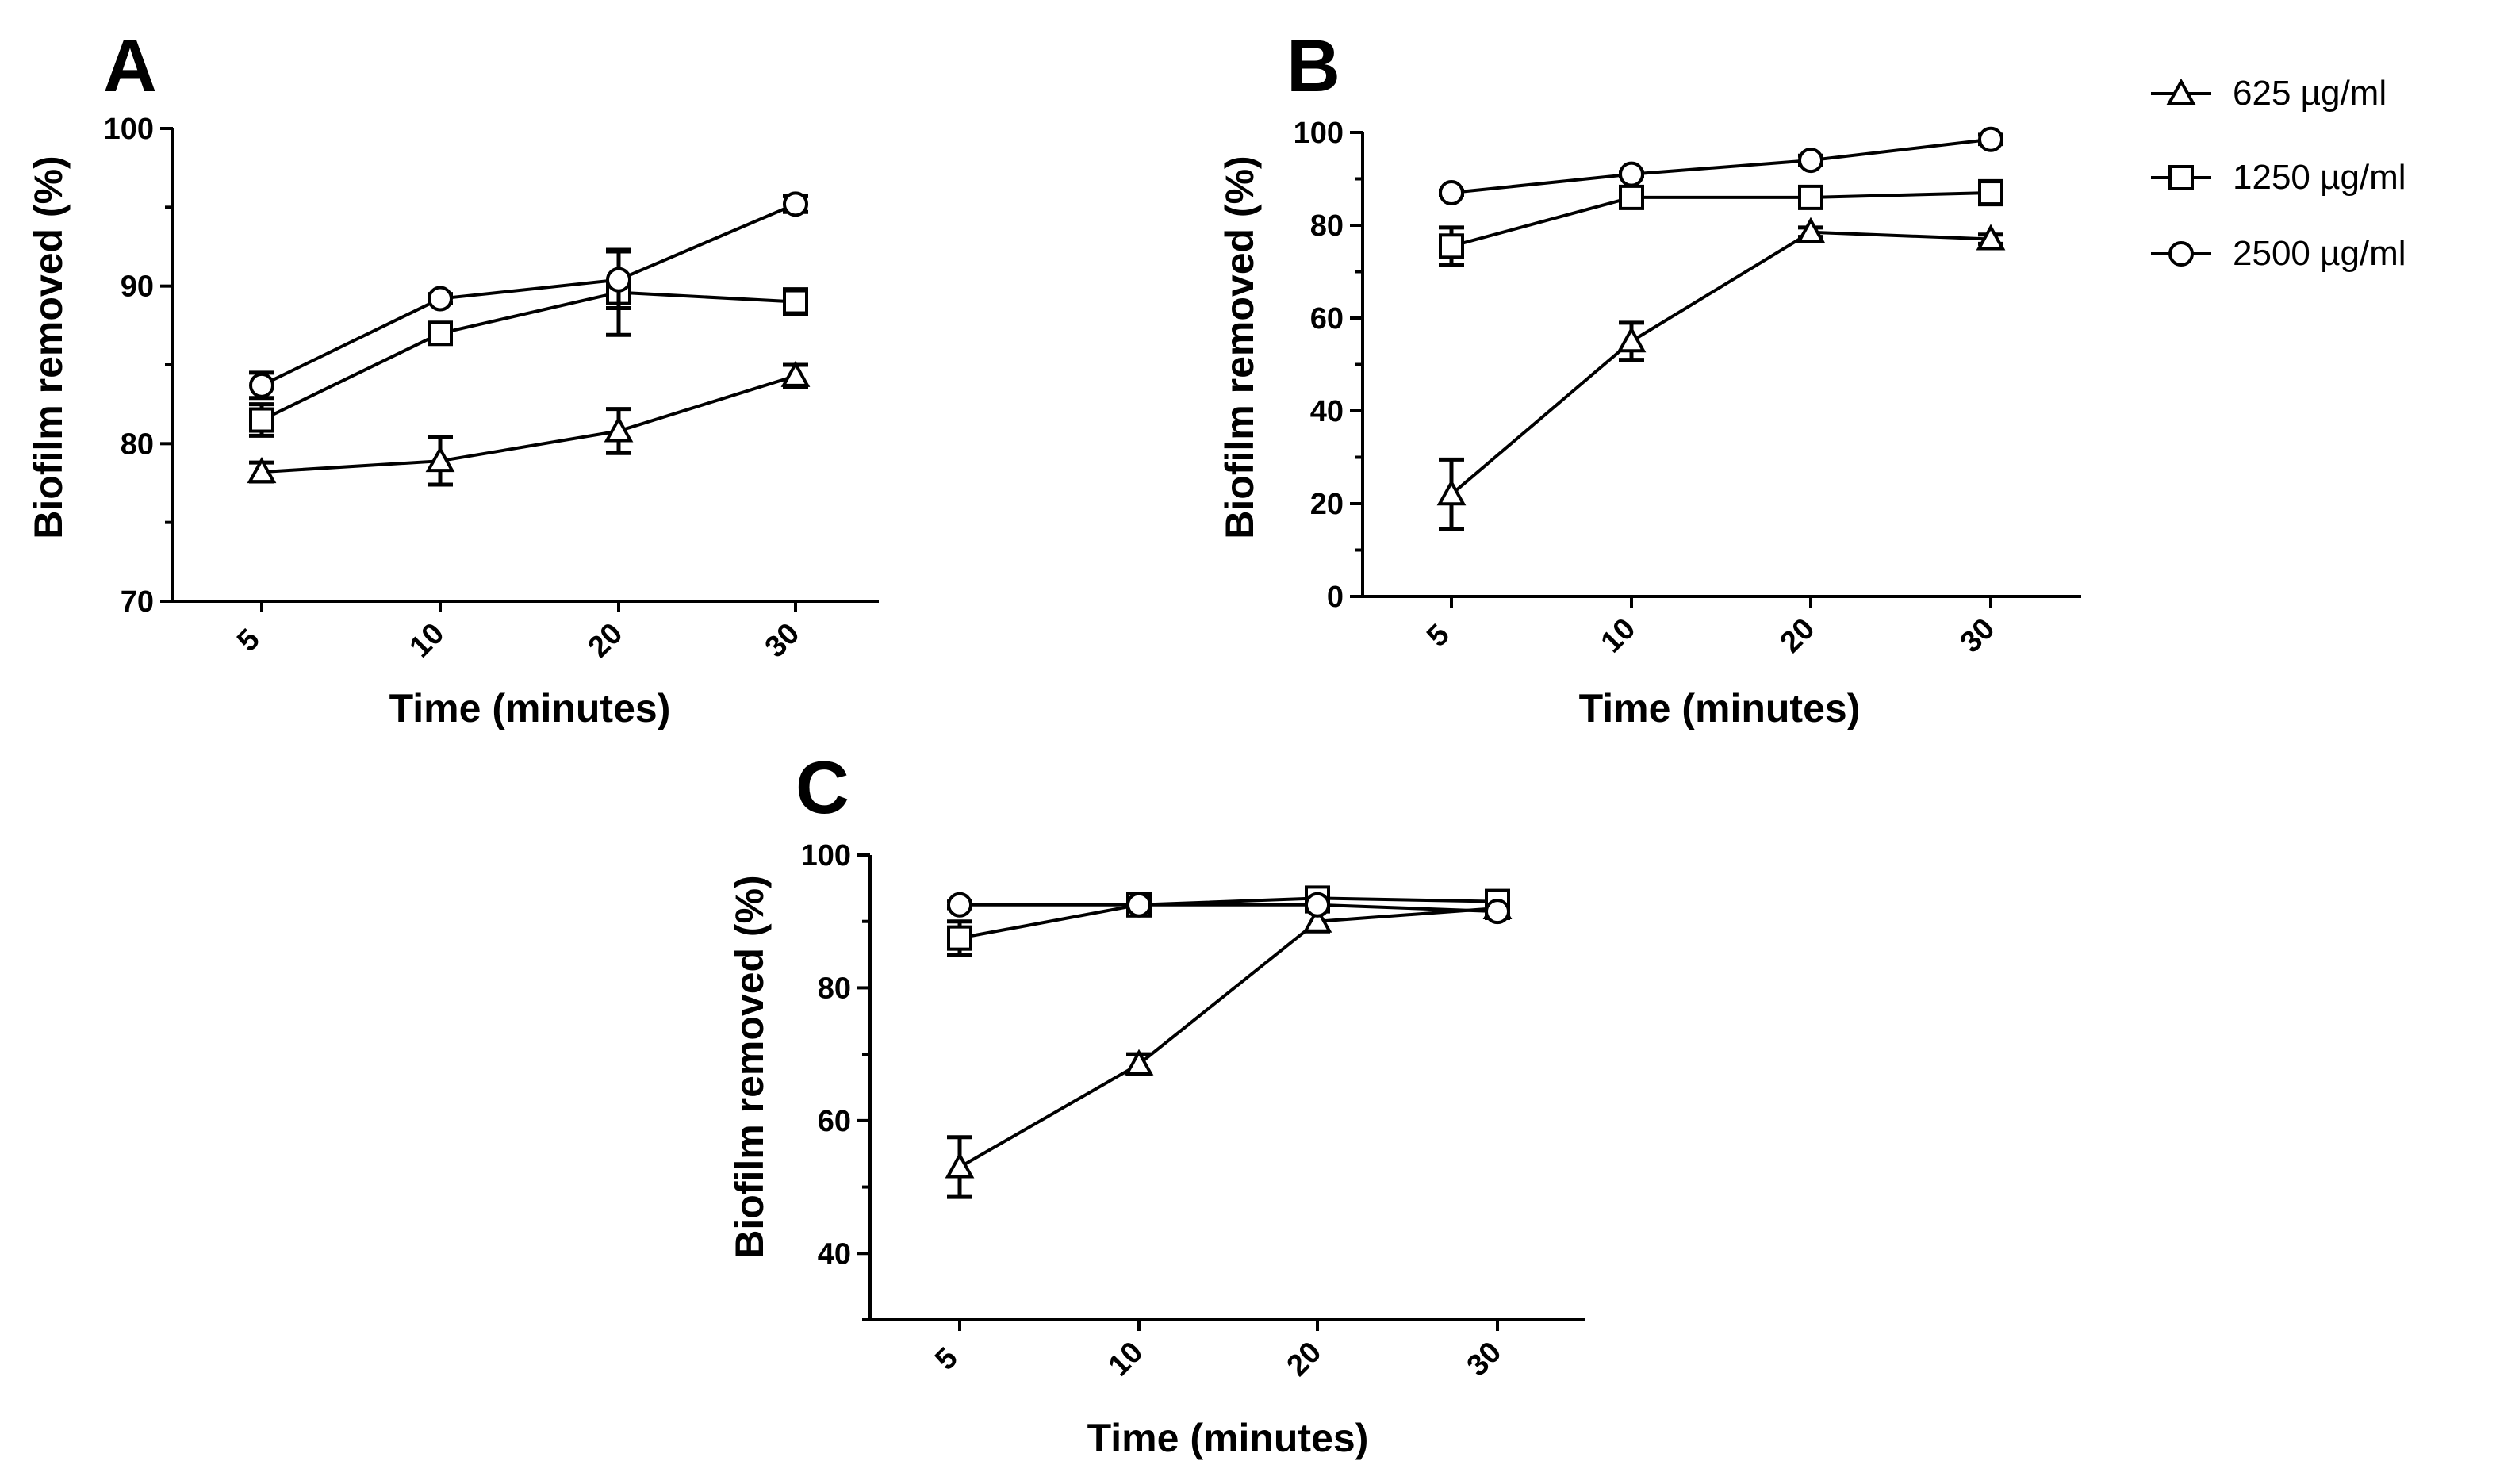  I want to click on legend-label: 625 µg/ml, so click(2310, 93).